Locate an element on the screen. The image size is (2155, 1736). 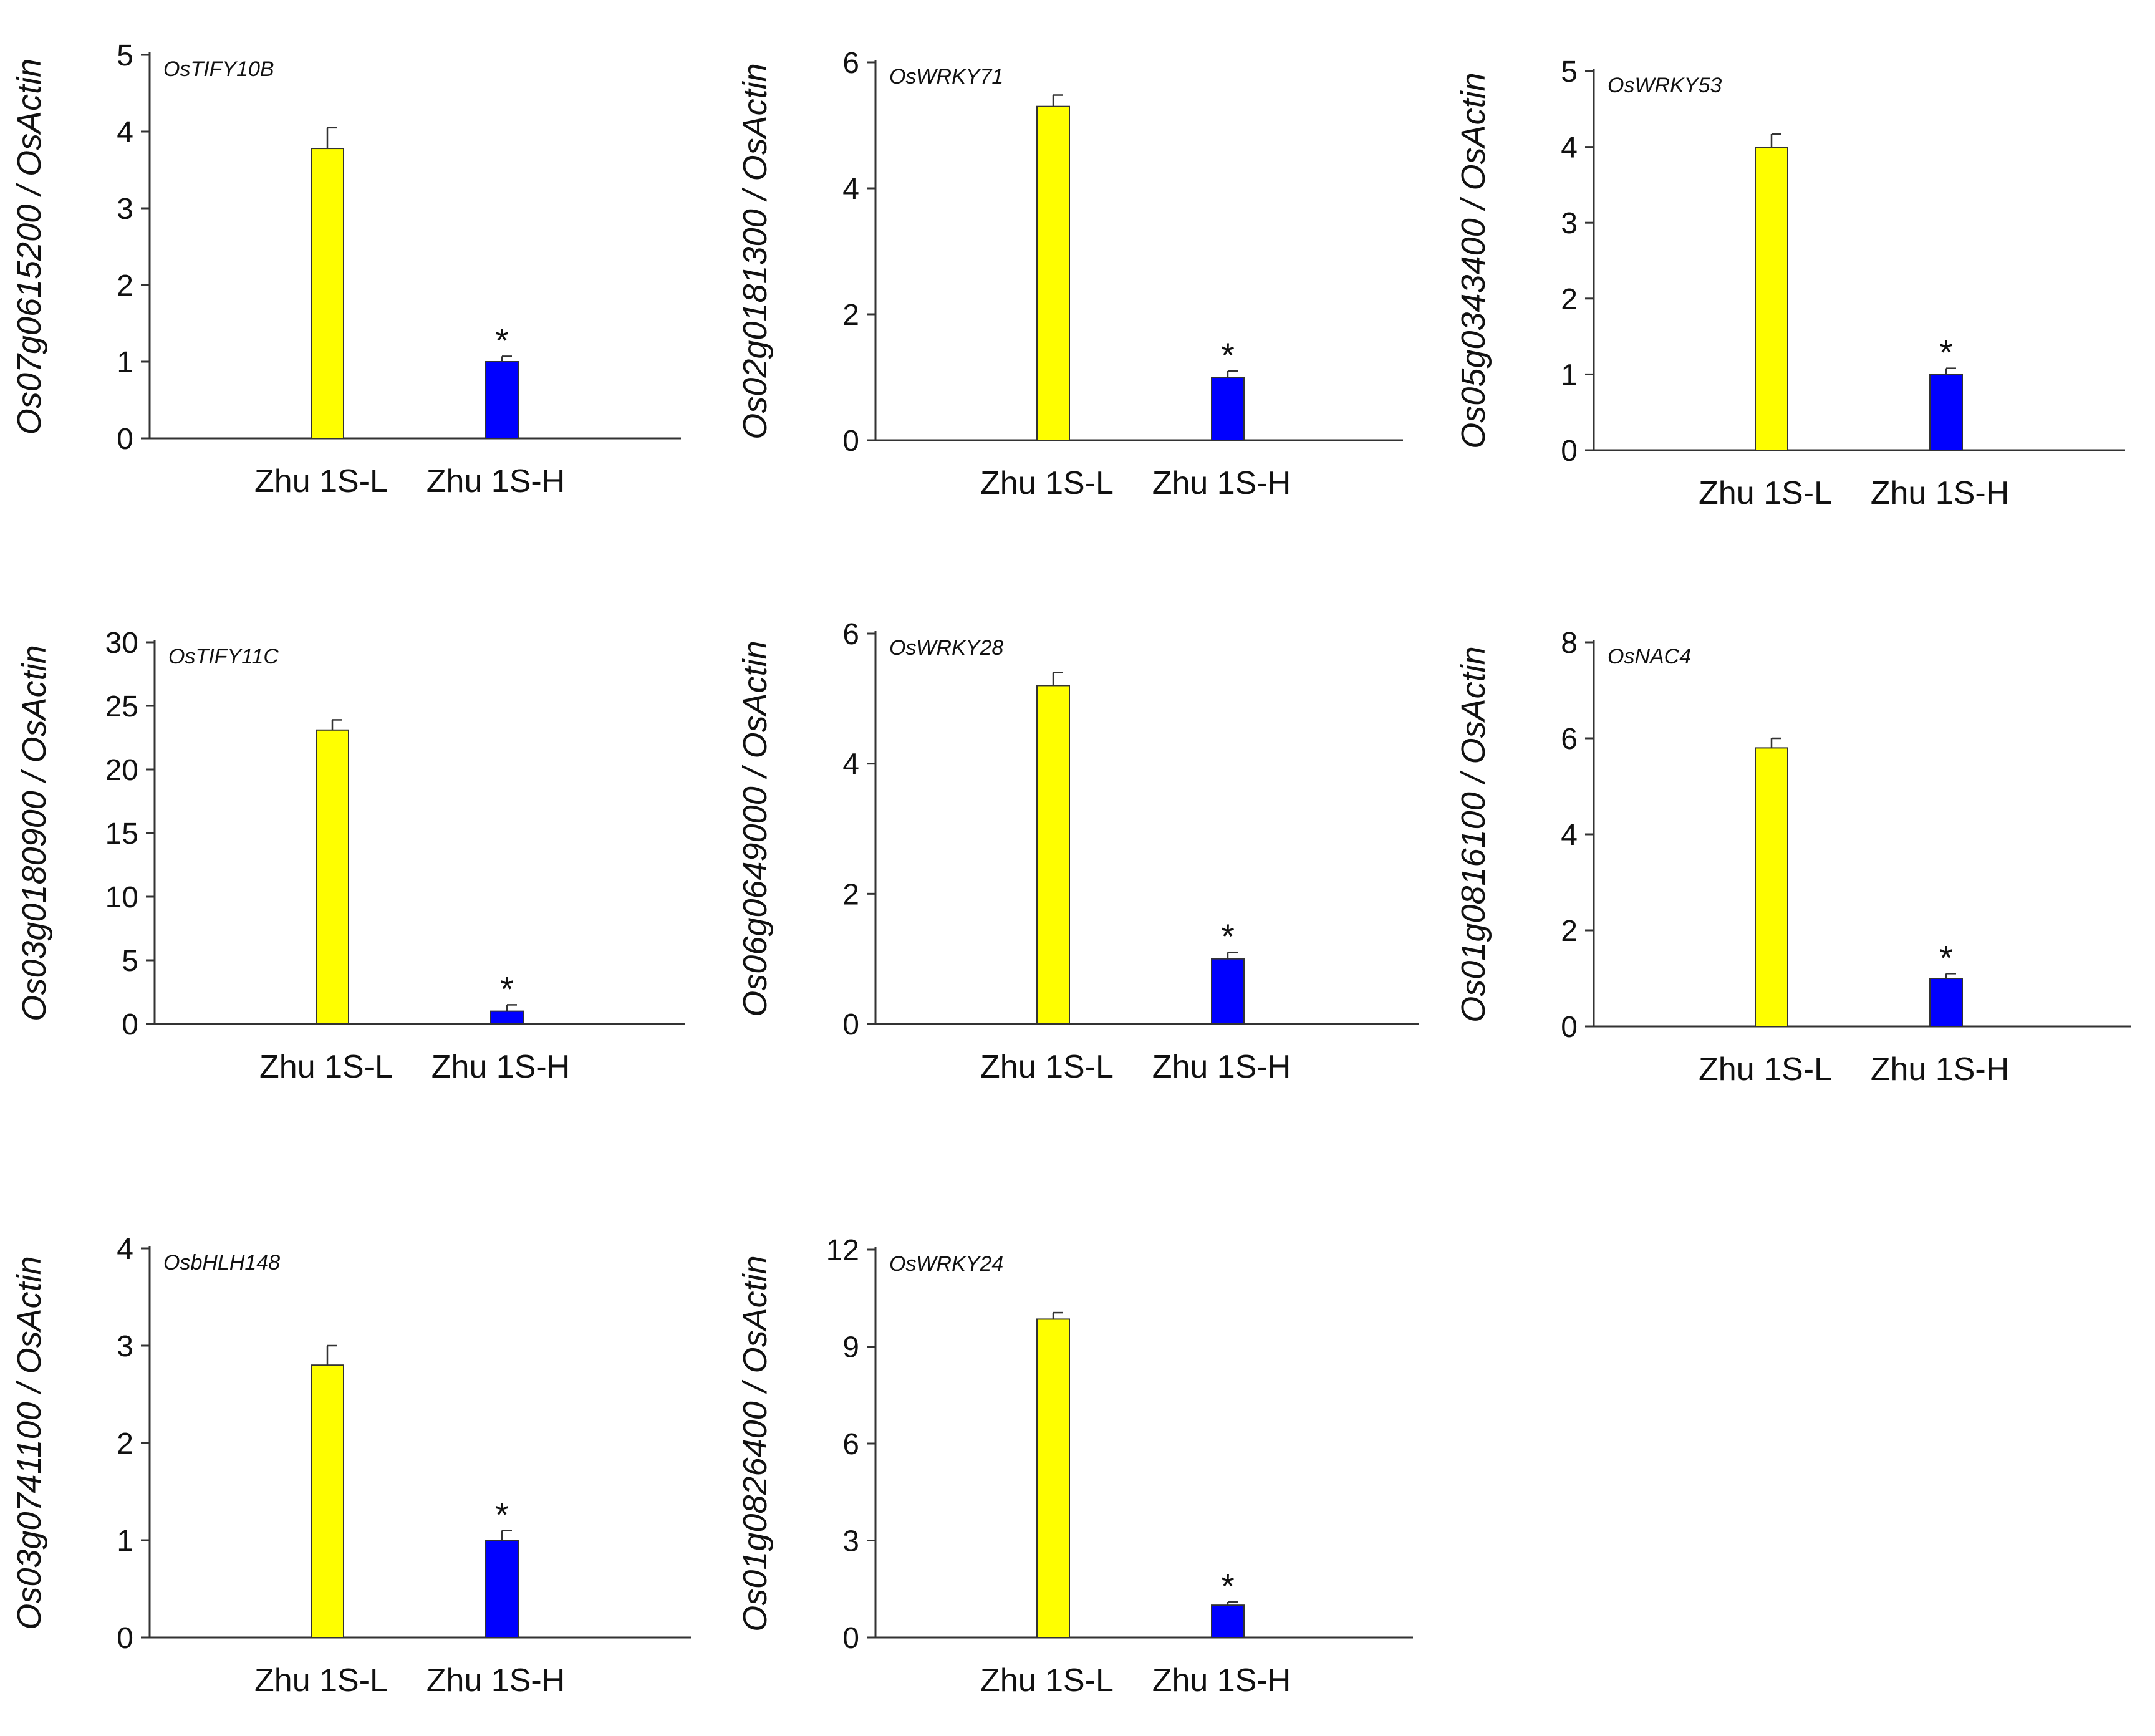
y-tick-label: 8 is located at coordinates (1569, 644).